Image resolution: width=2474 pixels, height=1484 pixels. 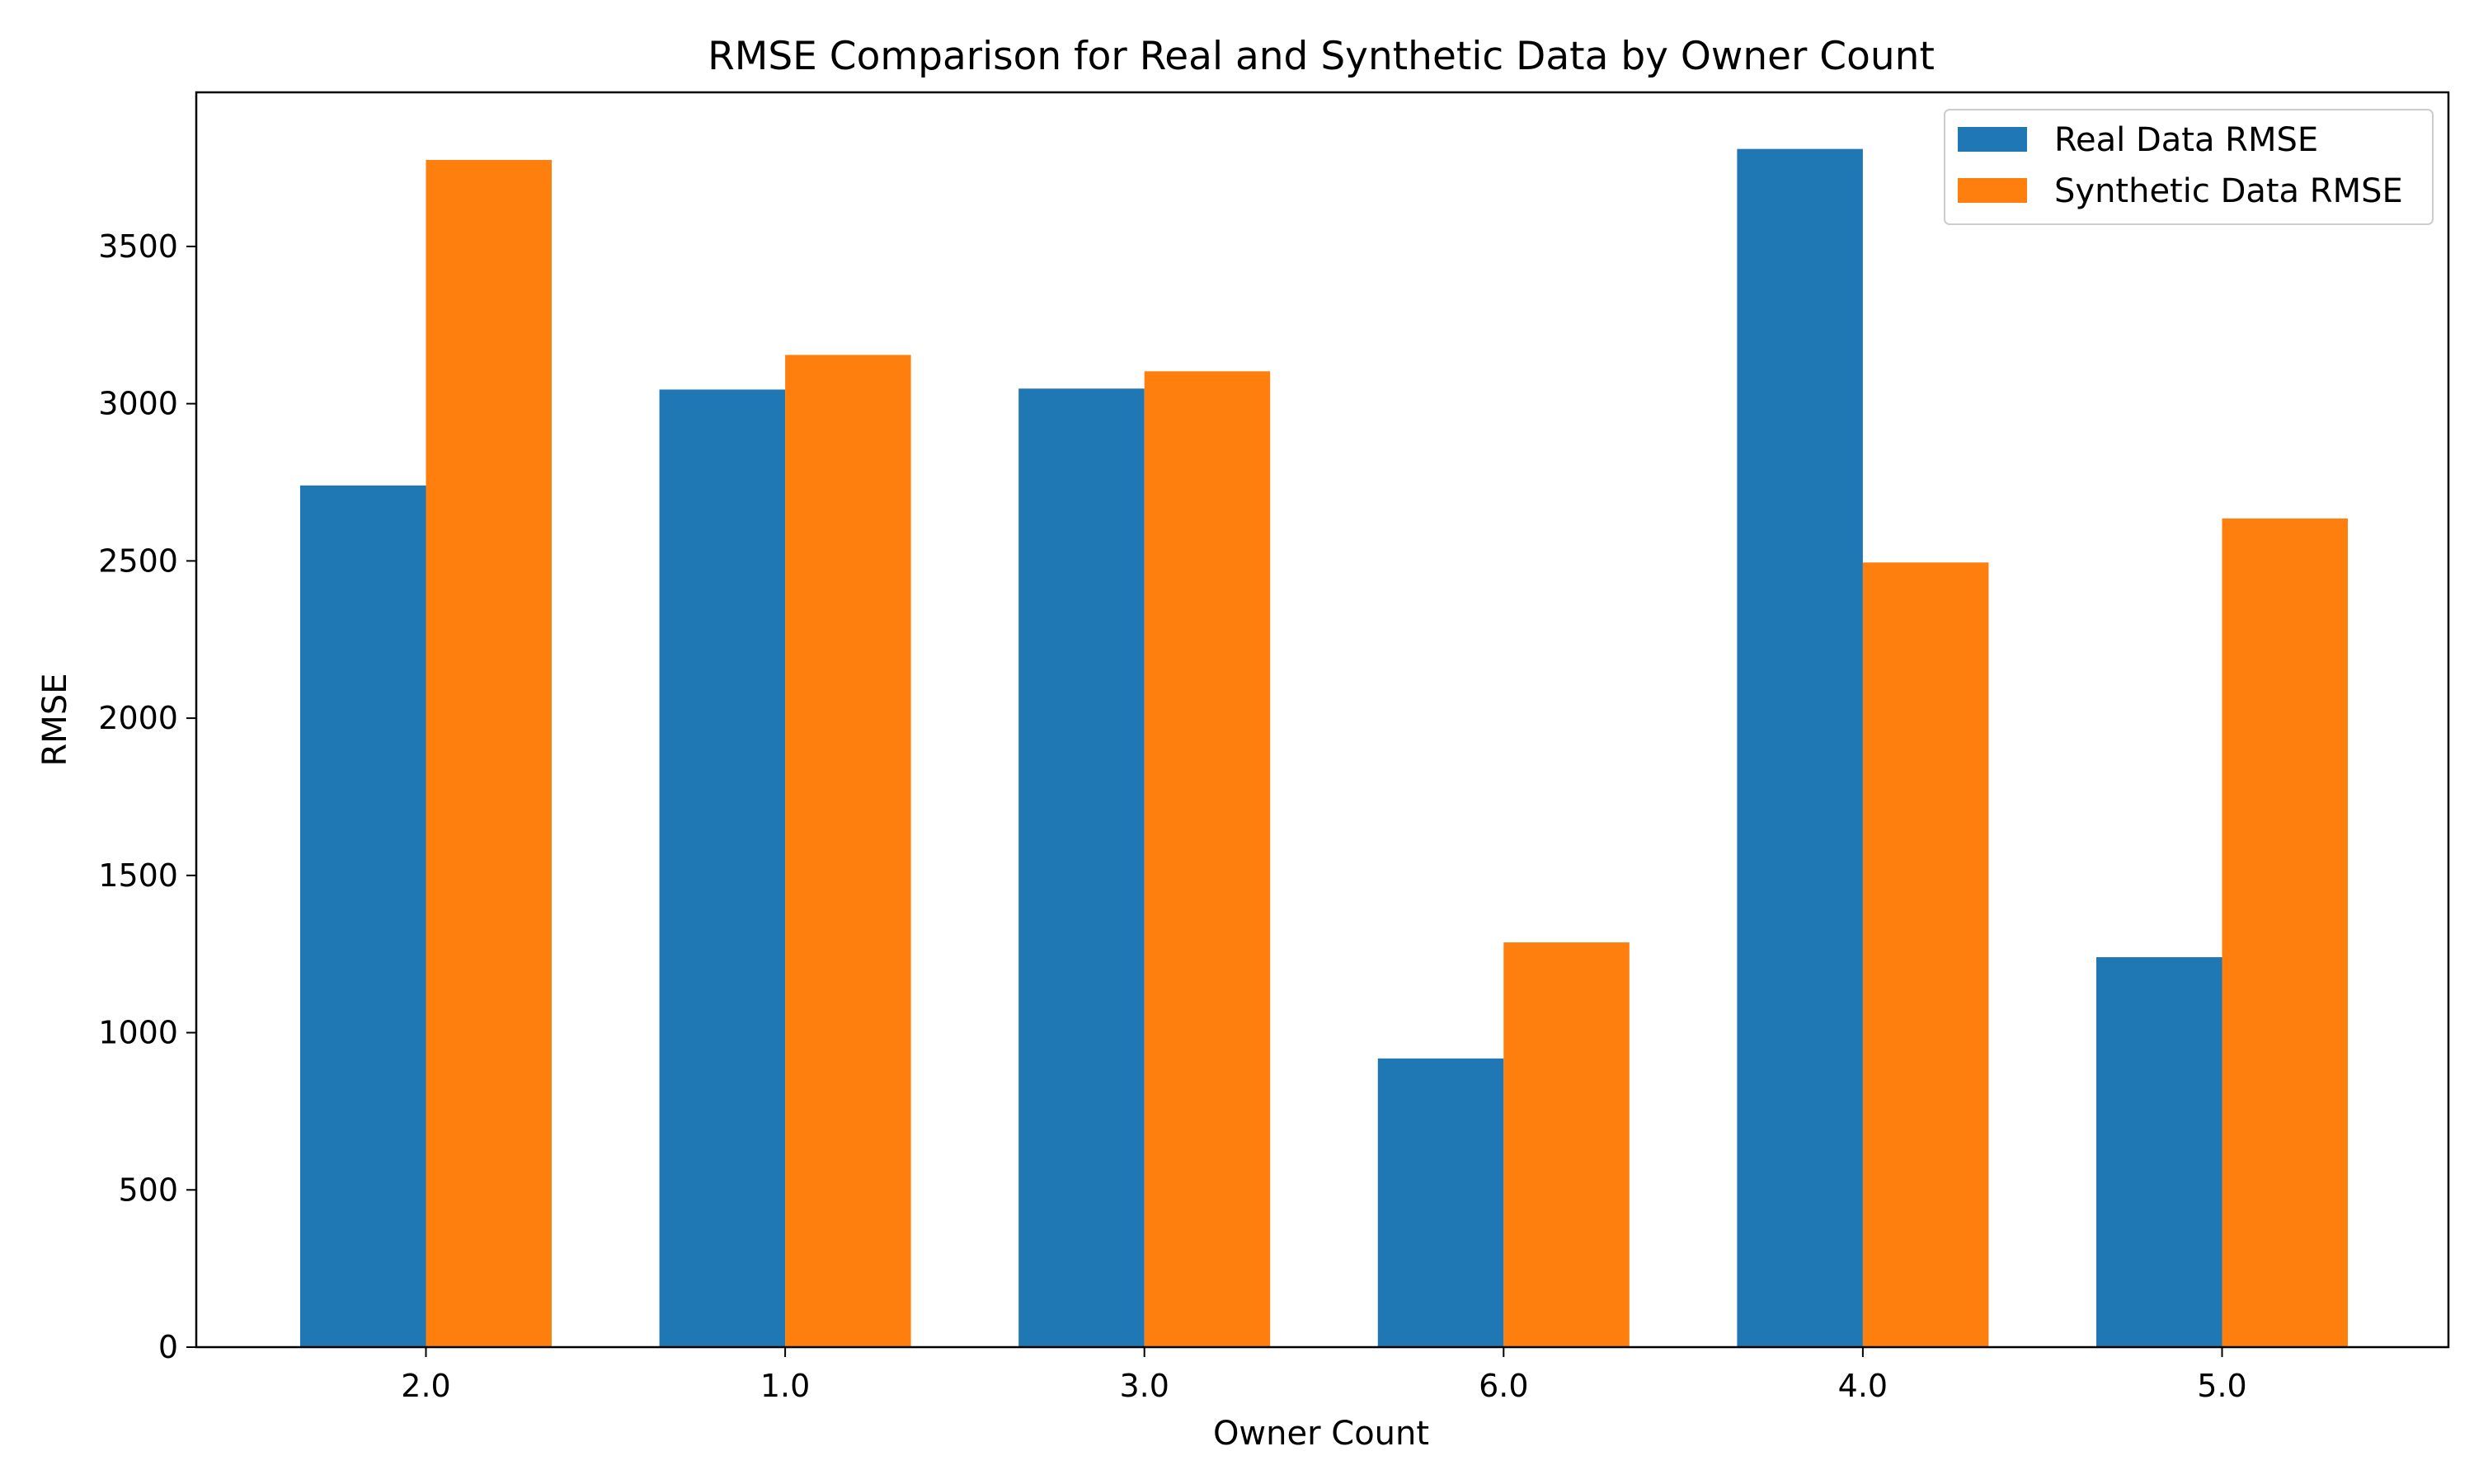 What do you see at coordinates (1144, 1386) in the screenshot?
I see `x-tick-label-2: 3.0` at bounding box center [1144, 1386].